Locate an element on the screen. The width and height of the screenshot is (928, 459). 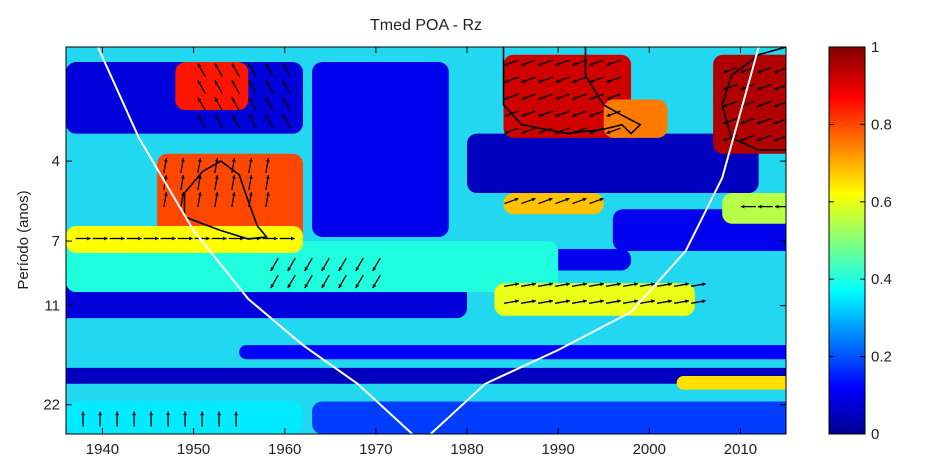
colorbar-tick-label: 0.8 is located at coordinates (881, 124).